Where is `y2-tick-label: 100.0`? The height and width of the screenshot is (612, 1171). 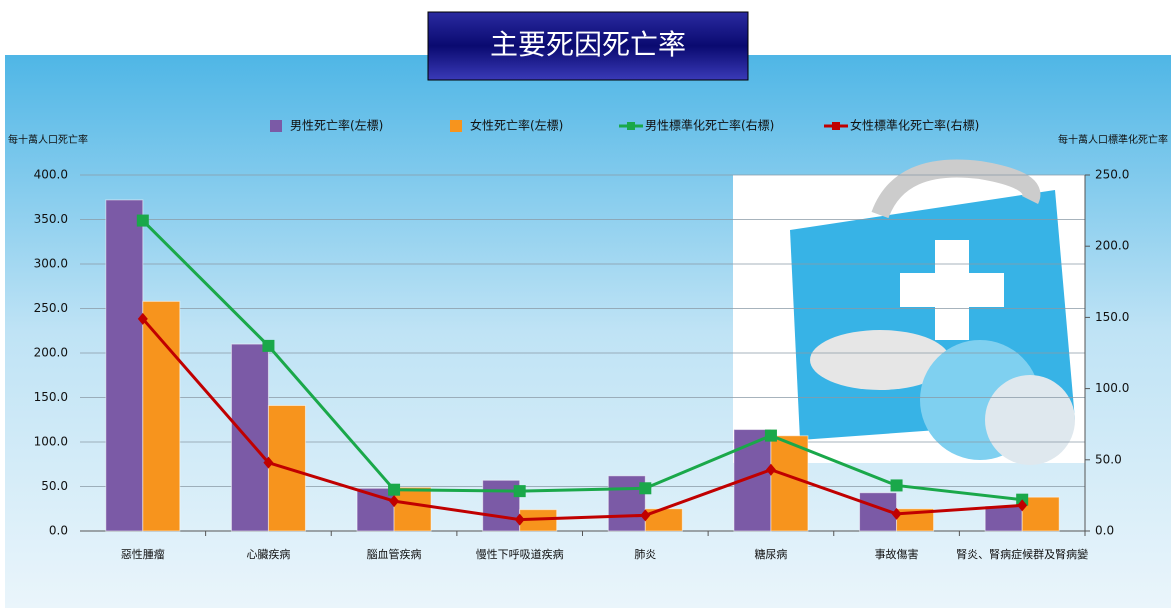
y2-tick-label: 100.0 is located at coordinates (1112, 388).